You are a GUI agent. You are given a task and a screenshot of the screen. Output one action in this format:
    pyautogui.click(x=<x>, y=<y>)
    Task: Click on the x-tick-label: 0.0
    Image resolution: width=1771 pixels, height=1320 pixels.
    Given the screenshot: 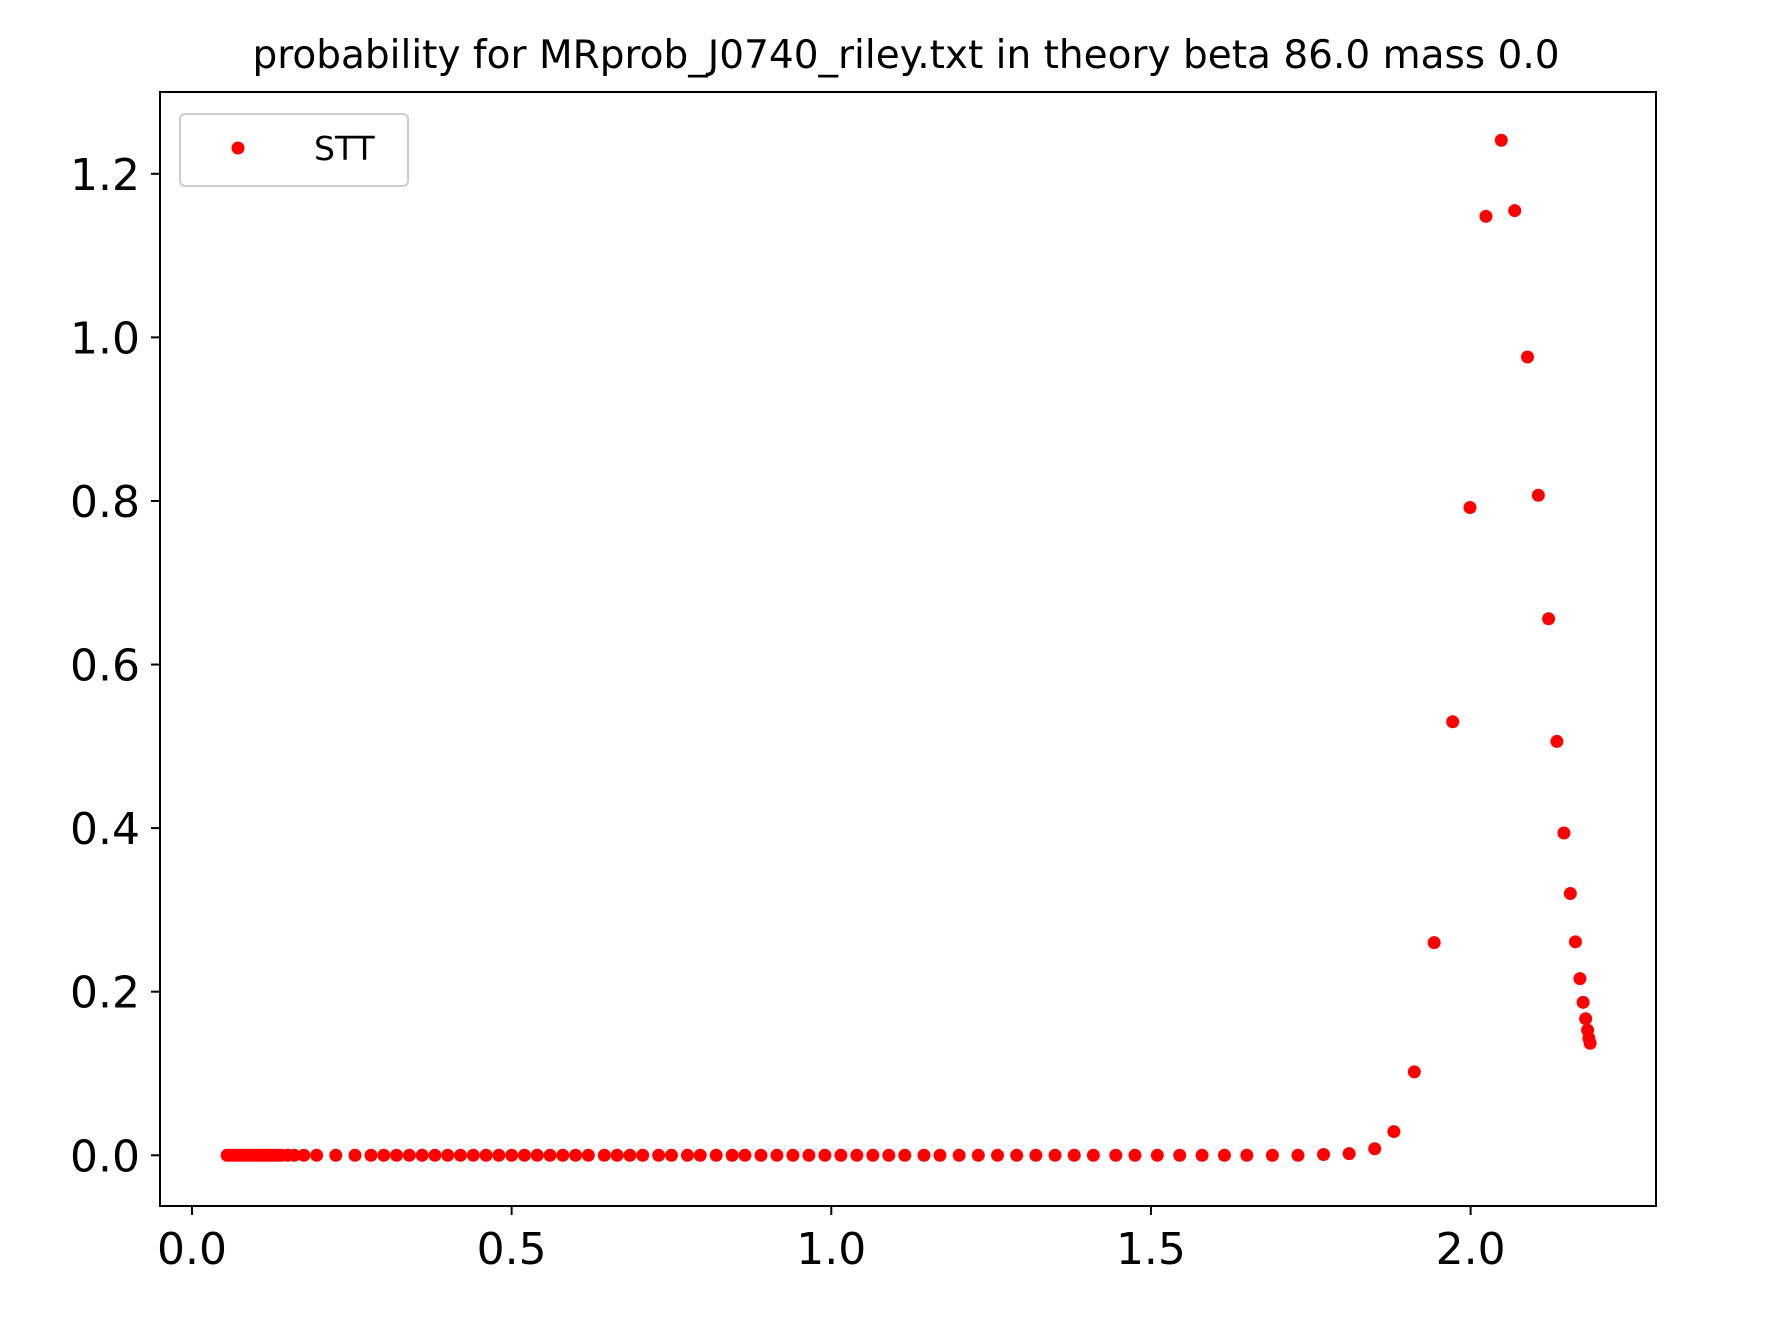 What is the action you would take?
    pyautogui.click(x=192, y=1249)
    